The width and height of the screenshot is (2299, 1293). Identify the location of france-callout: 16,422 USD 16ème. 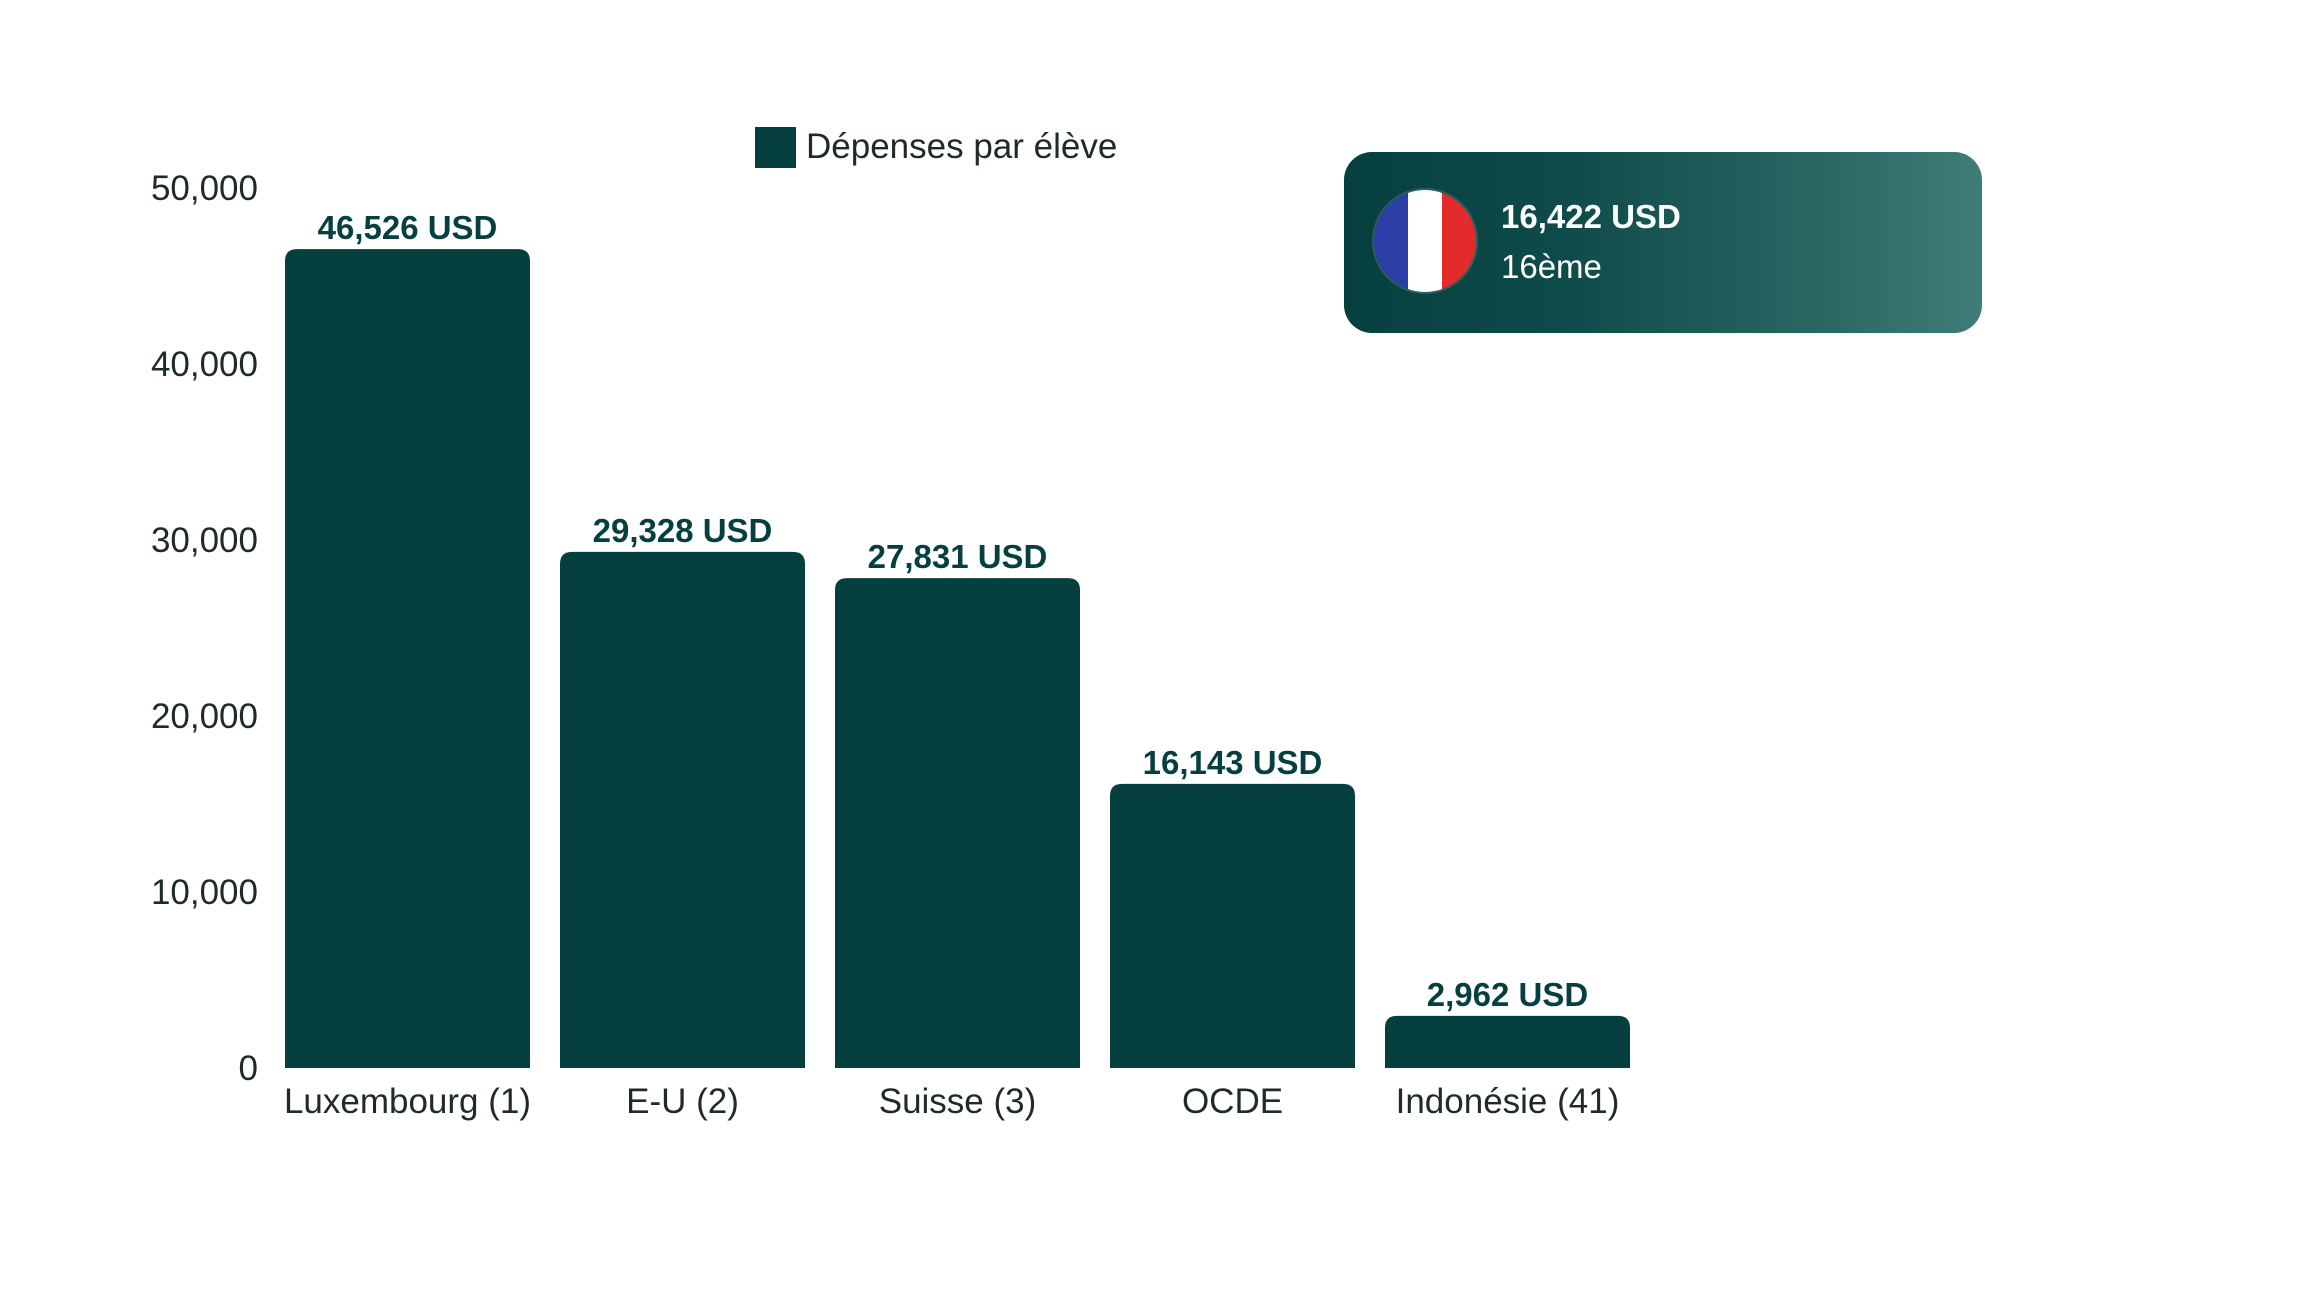
(1663, 242).